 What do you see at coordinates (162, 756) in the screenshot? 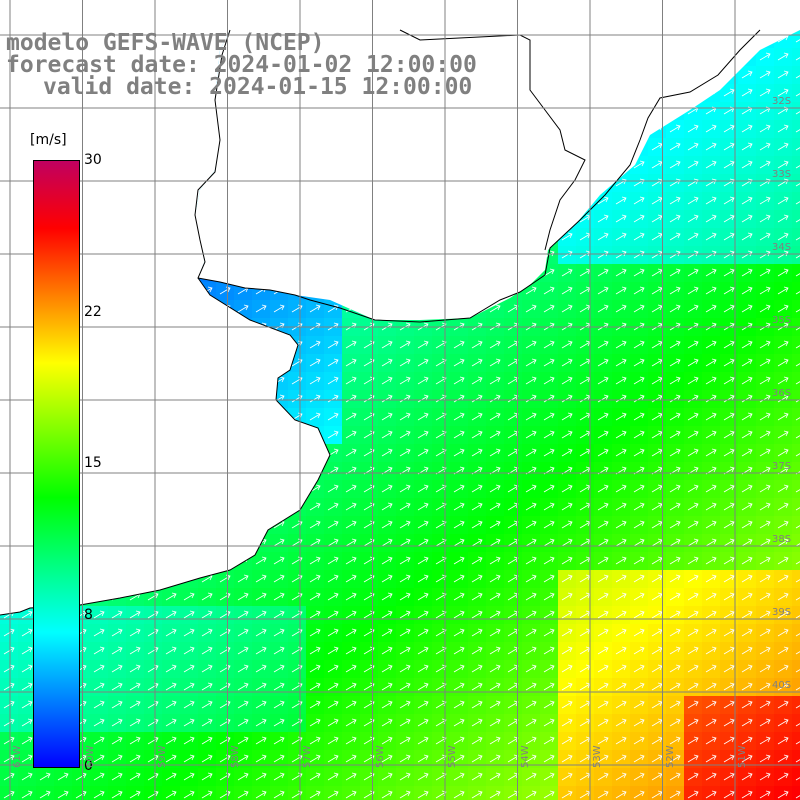
I see `lon-label: 59W` at bounding box center [162, 756].